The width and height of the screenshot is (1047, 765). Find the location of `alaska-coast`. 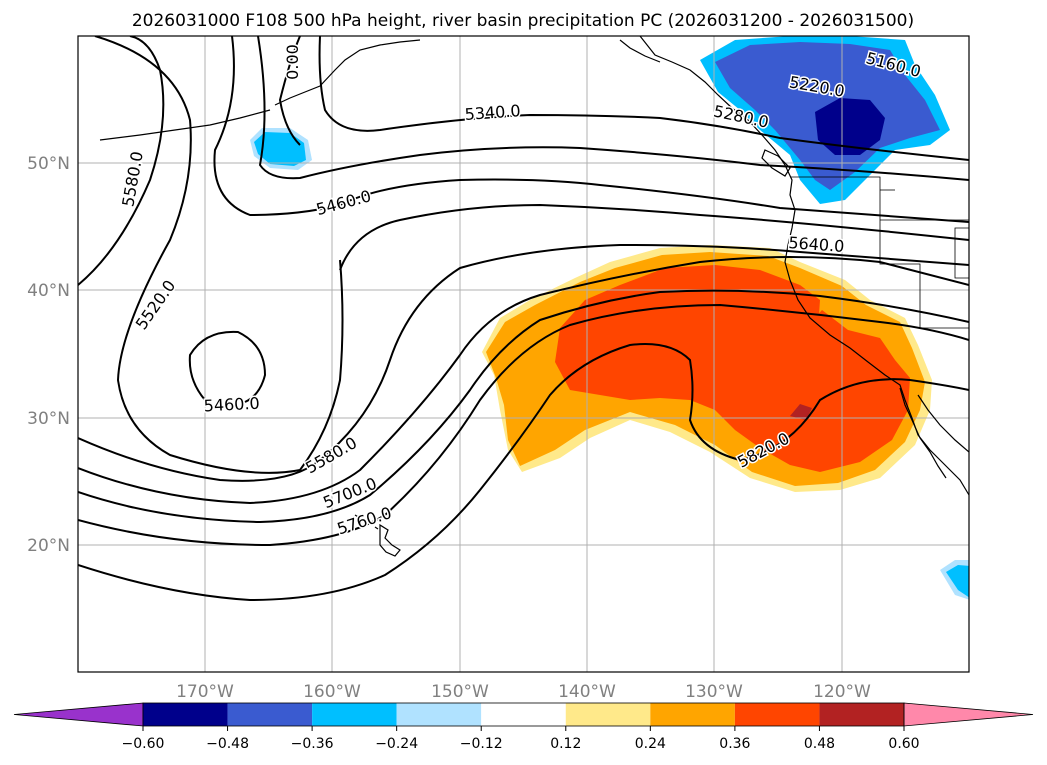

alaska-coast is located at coordinates (347, 72).